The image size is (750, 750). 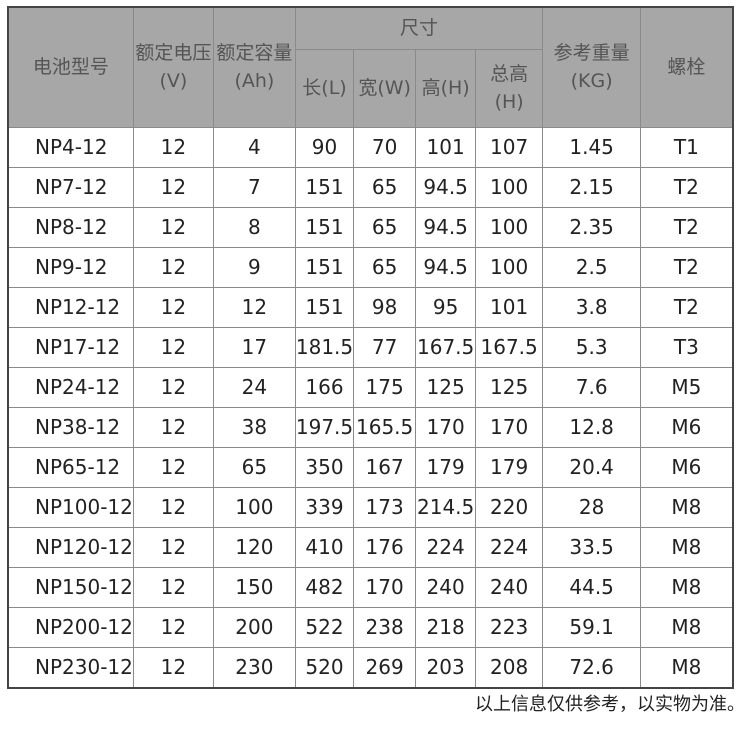 What do you see at coordinates (509, 307) in the screenshot?
I see `cell-total-height: 101` at bounding box center [509, 307].